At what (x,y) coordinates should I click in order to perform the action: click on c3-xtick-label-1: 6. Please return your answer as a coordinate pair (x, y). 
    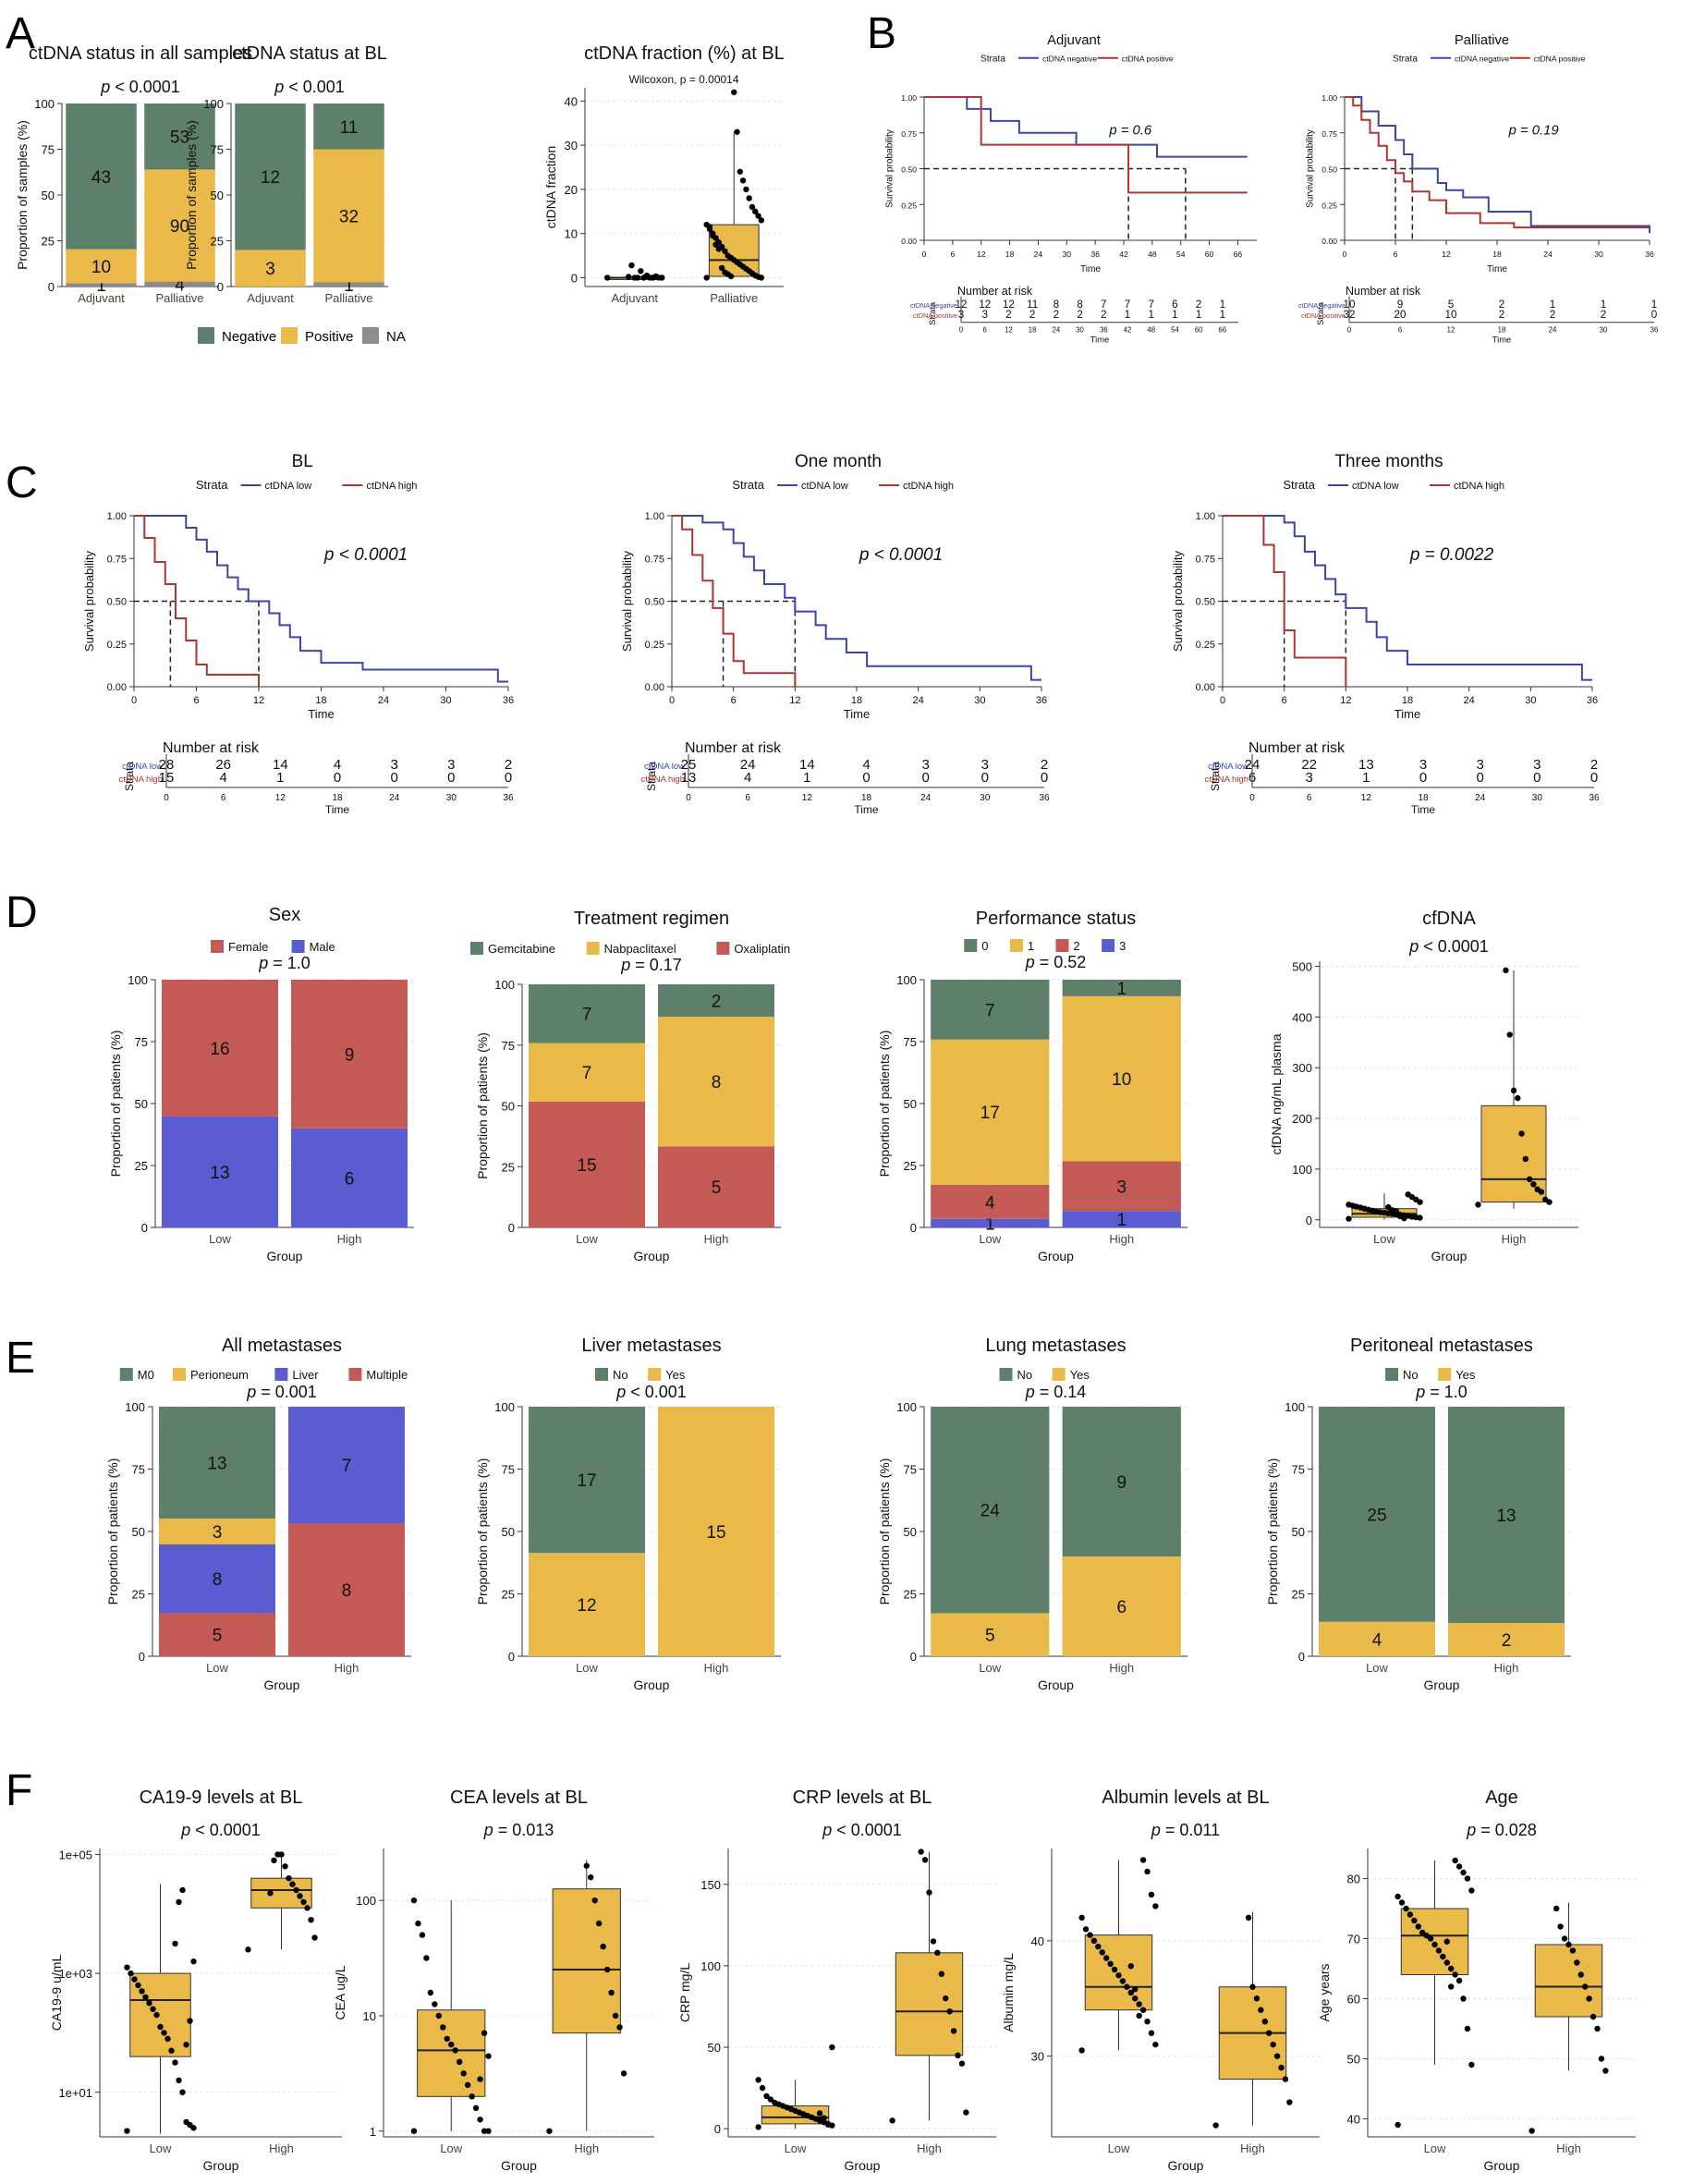
    Looking at the image, I should click on (1284, 700).